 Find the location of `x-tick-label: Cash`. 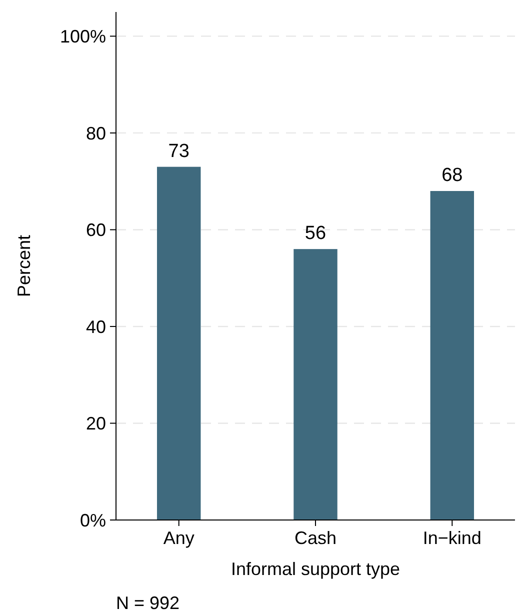

x-tick-label: Cash is located at coordinates (315, 538).